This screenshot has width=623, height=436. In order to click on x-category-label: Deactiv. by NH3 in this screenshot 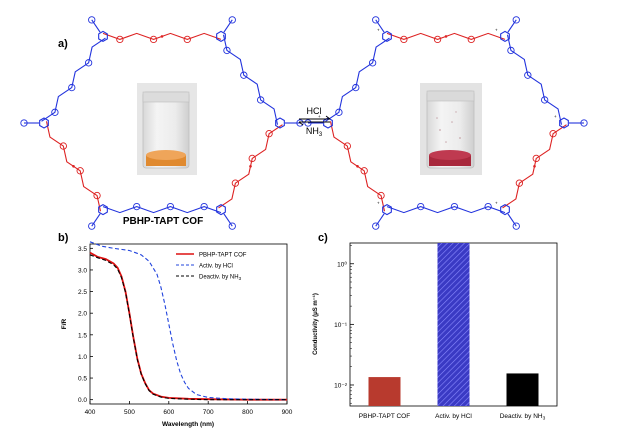, I will do `click(523, 417)`.